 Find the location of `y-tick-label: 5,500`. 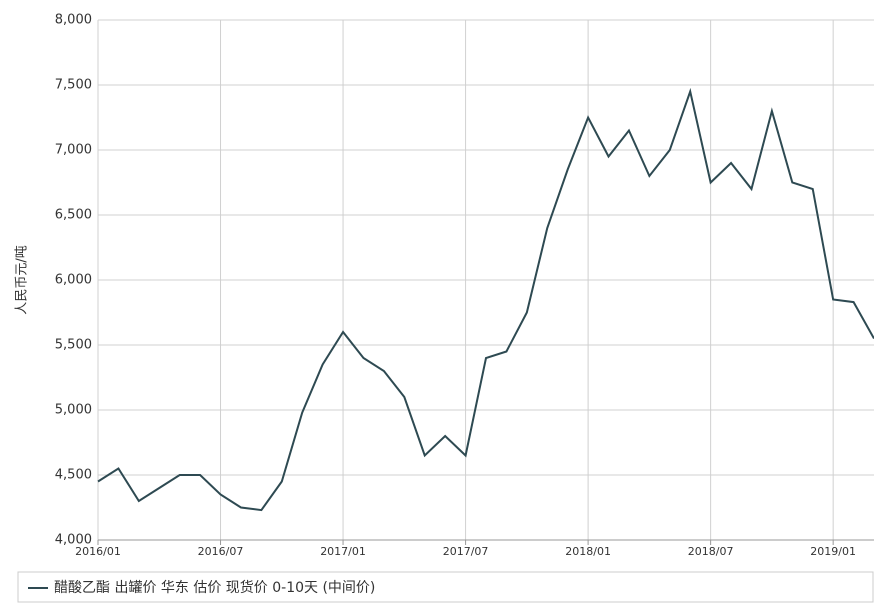

y-tick-label: 5,500 is located at coordinates (73, 345).